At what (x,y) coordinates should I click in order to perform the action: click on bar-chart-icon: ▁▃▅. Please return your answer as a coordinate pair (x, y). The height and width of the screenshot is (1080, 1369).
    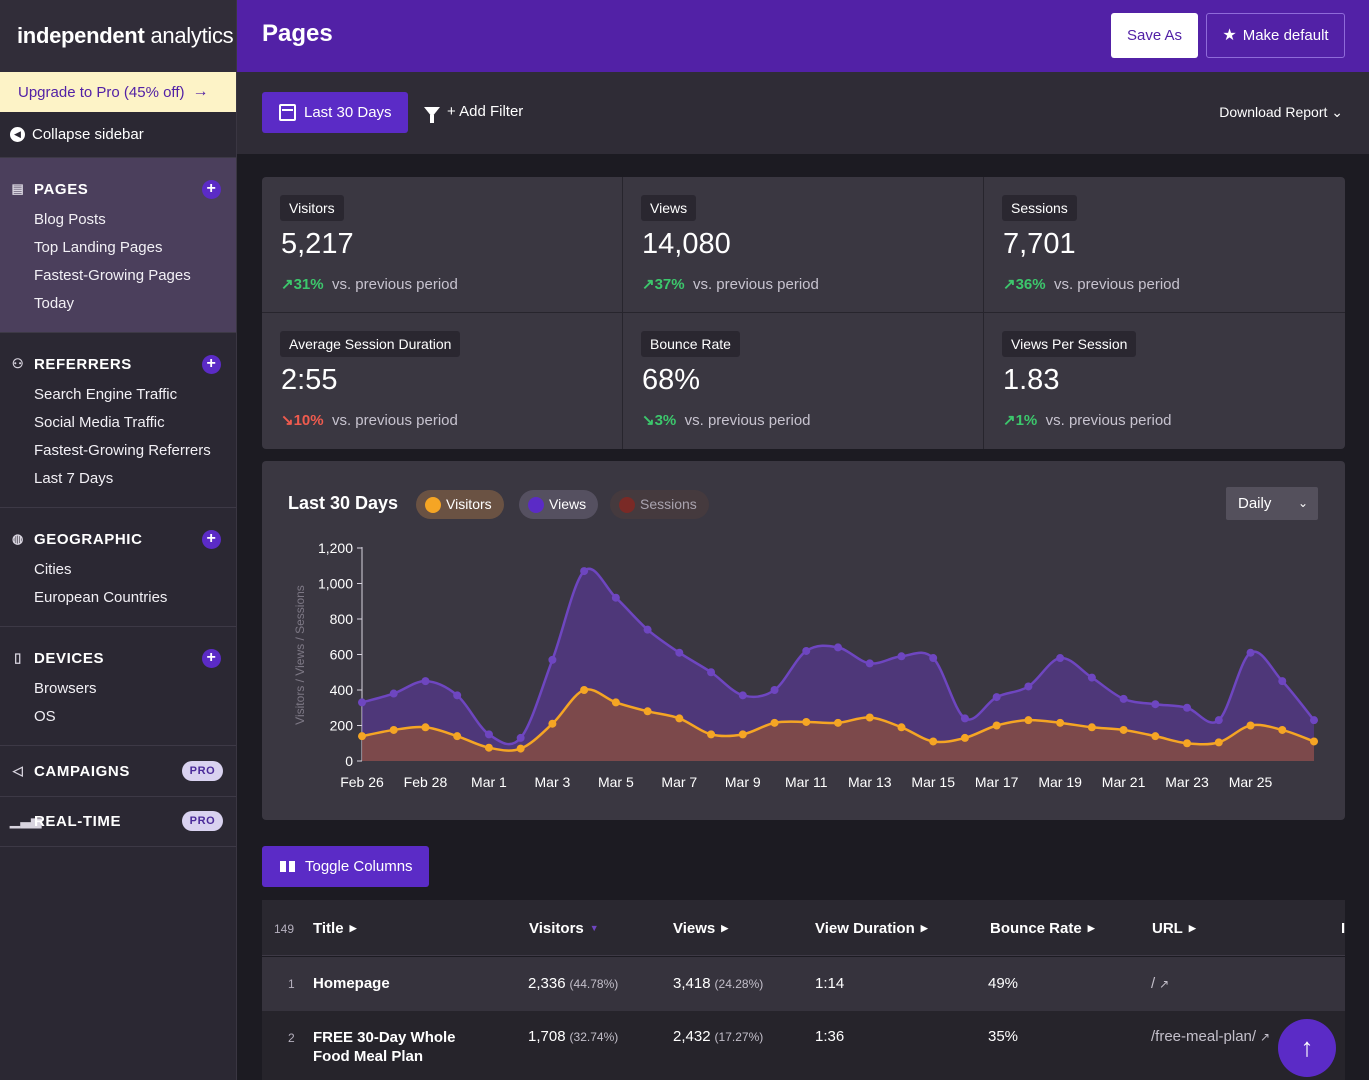
    Looking at the image, I should click on (26, 820).